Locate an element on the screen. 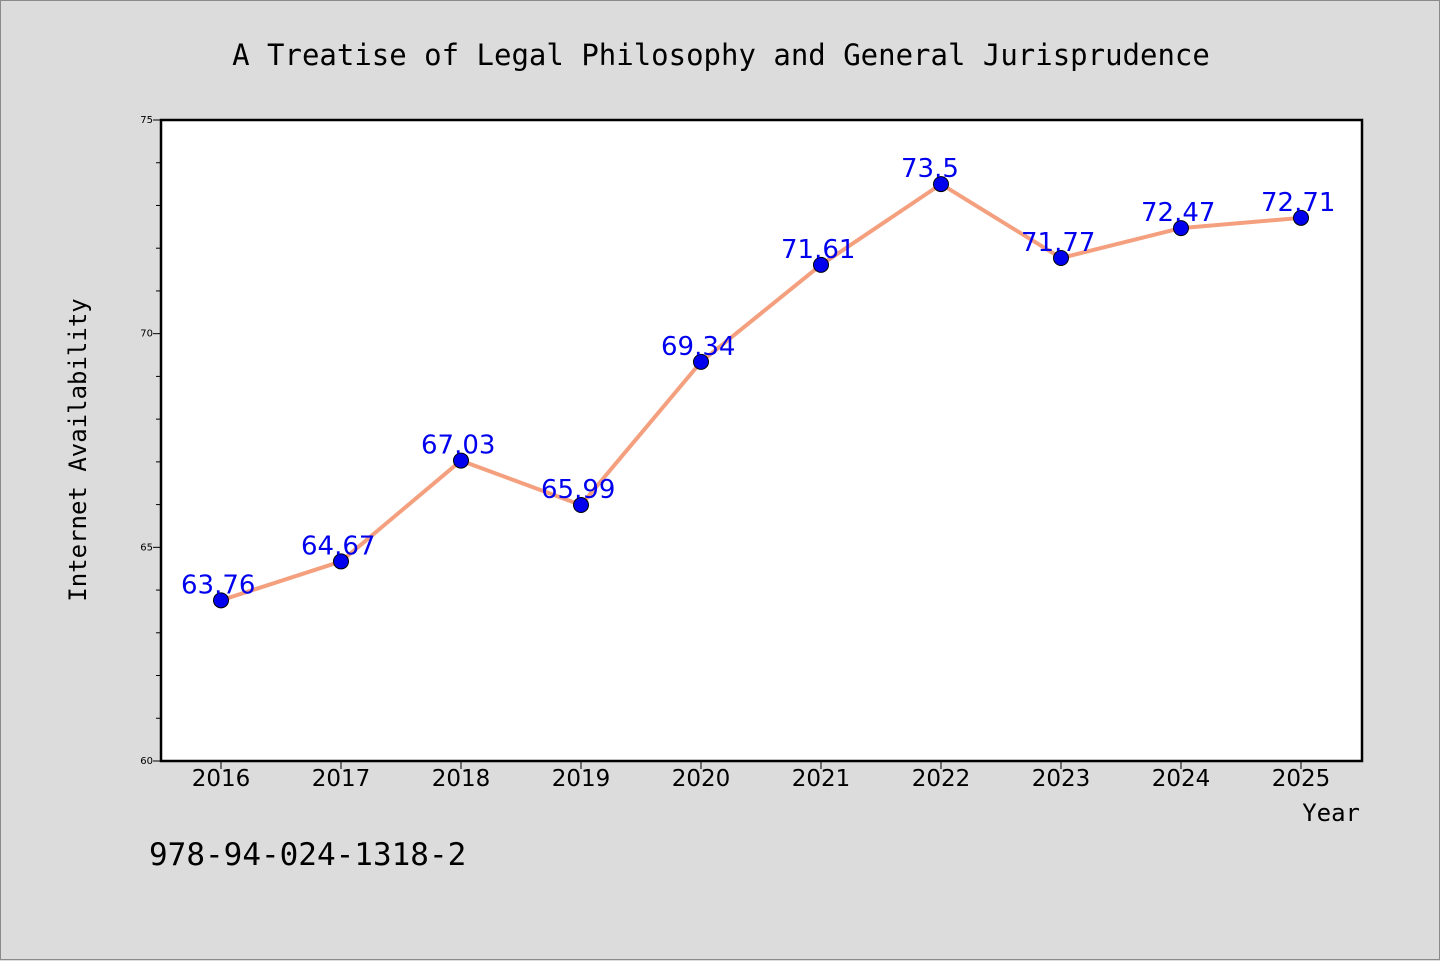  x-tick-label: 2017 is located at coordinates (341, 779).